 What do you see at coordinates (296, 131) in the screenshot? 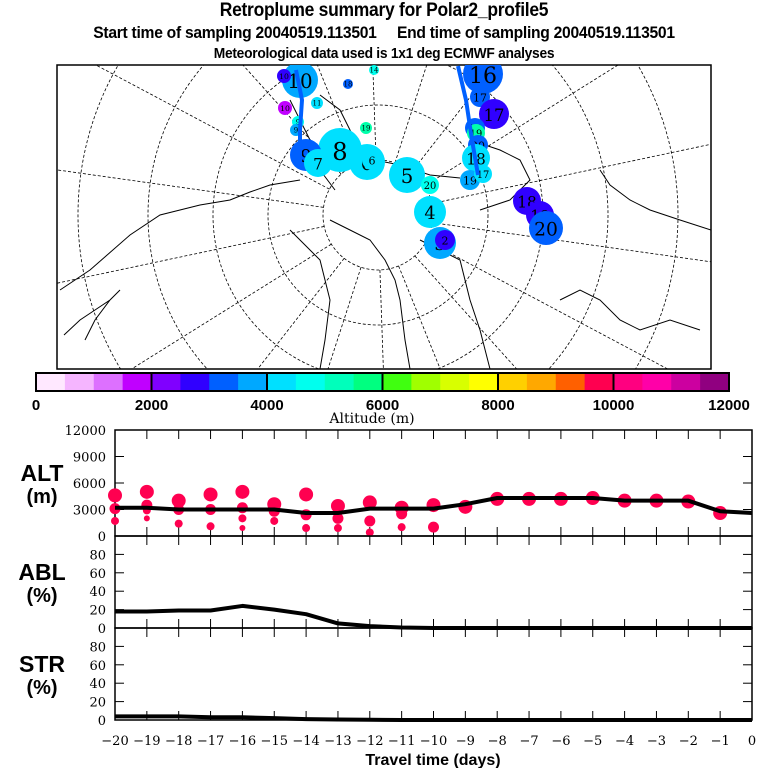
I see `cluster-day-label: 9` at bounding box center [296, 131].